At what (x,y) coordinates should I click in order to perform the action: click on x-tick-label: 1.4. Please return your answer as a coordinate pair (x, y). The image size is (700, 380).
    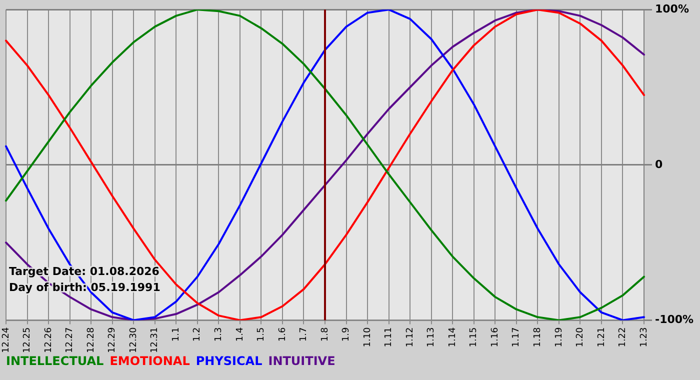
    Looking at the image, I should click on (240, 334).